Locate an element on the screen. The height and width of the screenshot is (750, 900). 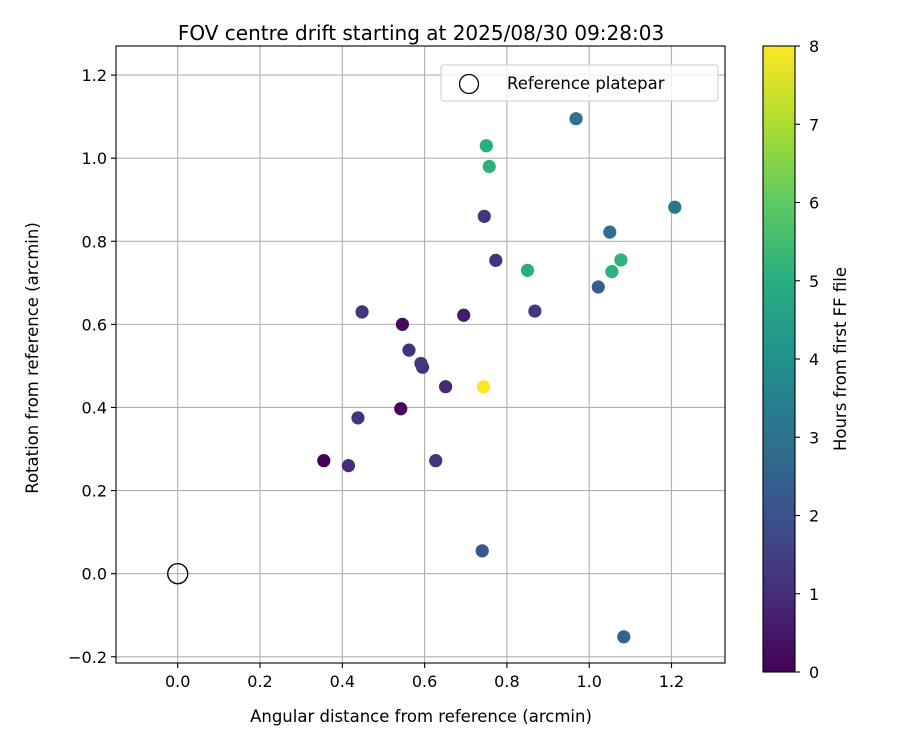
colorbar: 0 1 2 3 4 5 6 7 8 Hours from first FF file is located at coordinates (806, 359).